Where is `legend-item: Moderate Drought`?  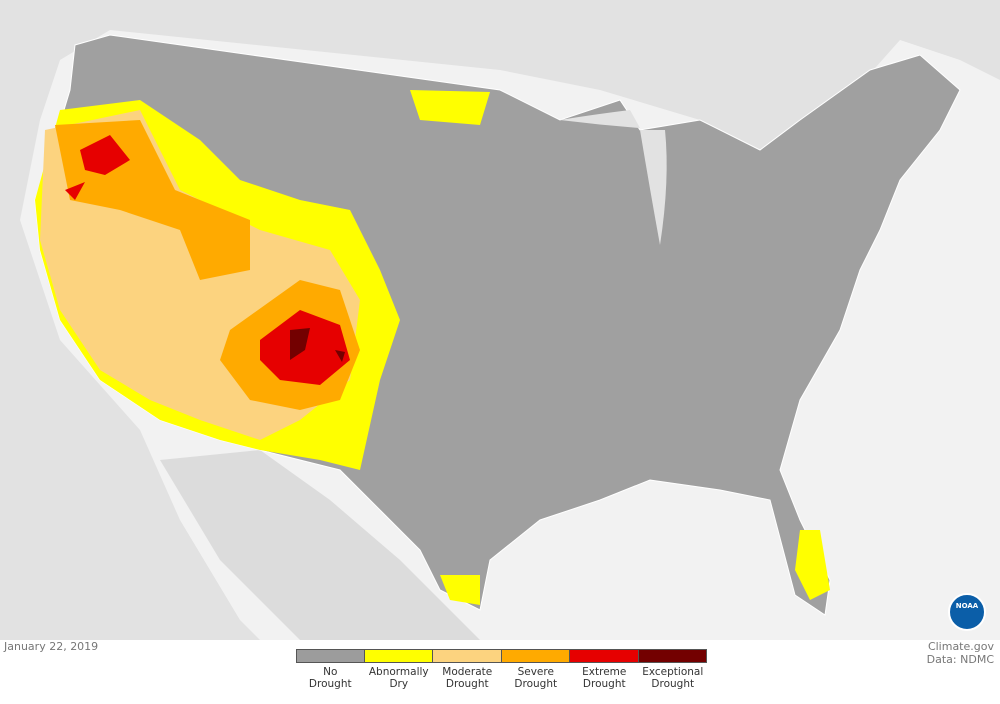 legend-item: Moderate Drought is located at coordinates (467, 669).